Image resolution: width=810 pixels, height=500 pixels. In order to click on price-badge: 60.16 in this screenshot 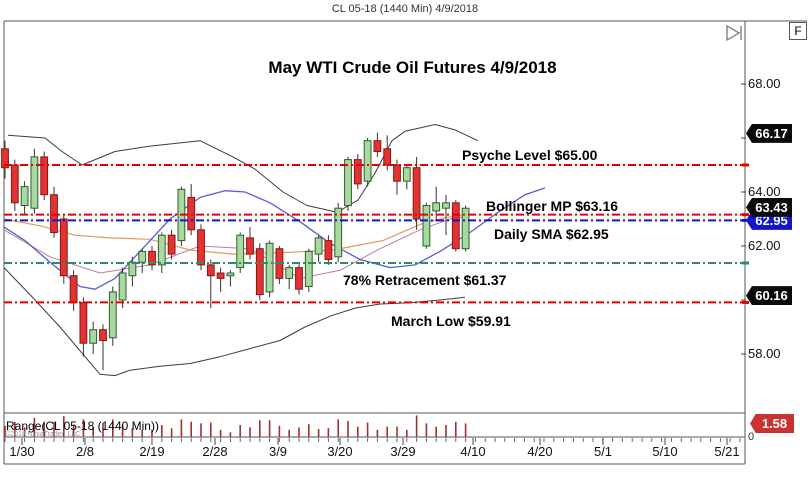, I will do `click(769, 296)`.